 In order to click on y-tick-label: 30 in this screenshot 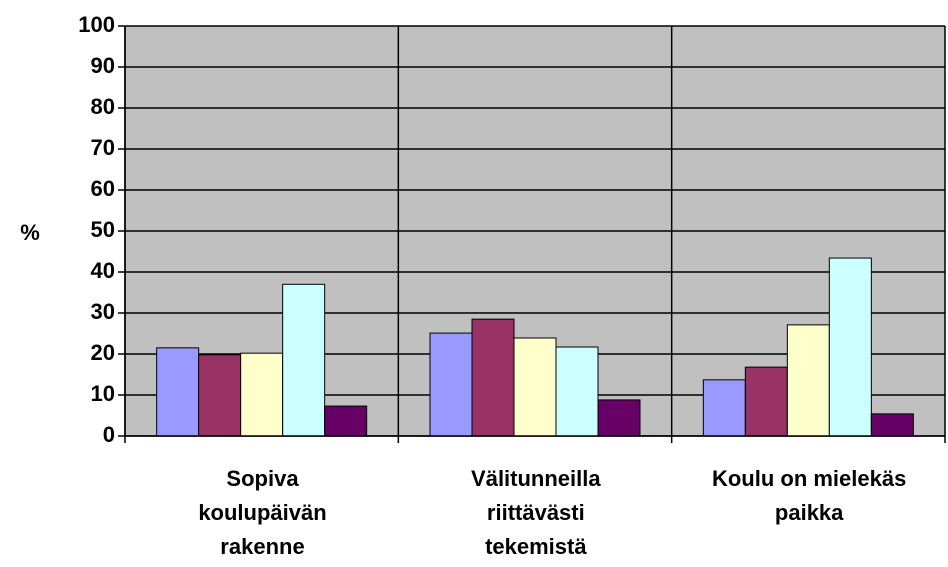, I will do `click(103, 311)`.